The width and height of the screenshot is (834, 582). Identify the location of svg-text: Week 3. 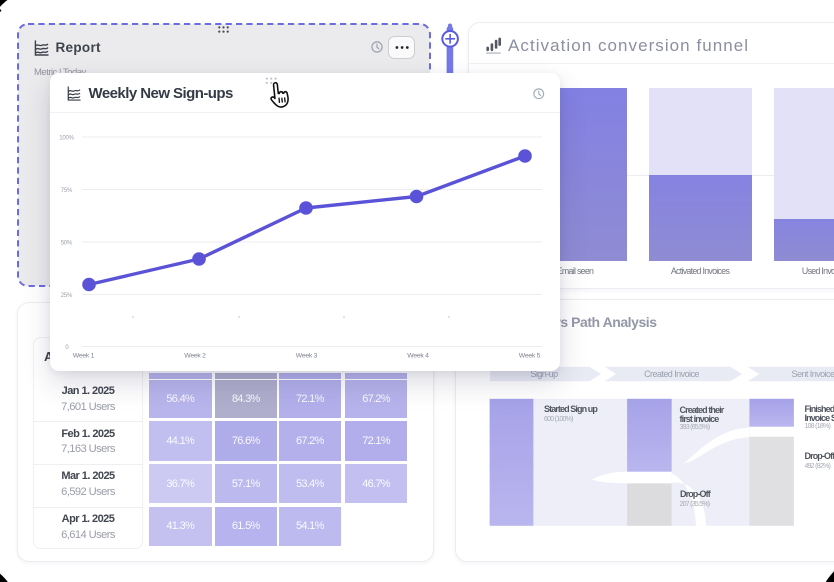
(307, 356).